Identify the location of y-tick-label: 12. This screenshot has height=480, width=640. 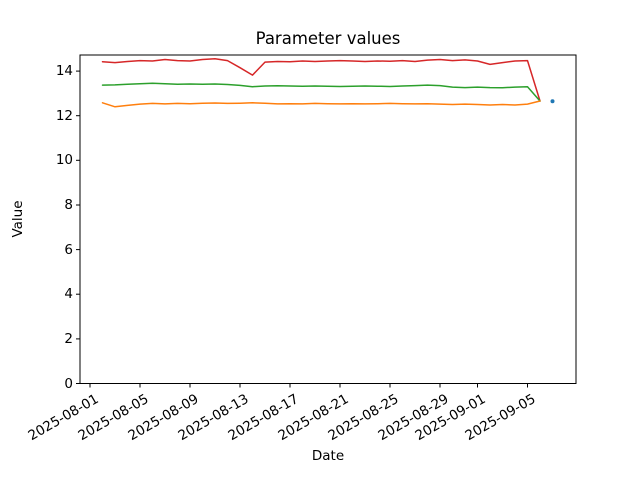
(64, 115).